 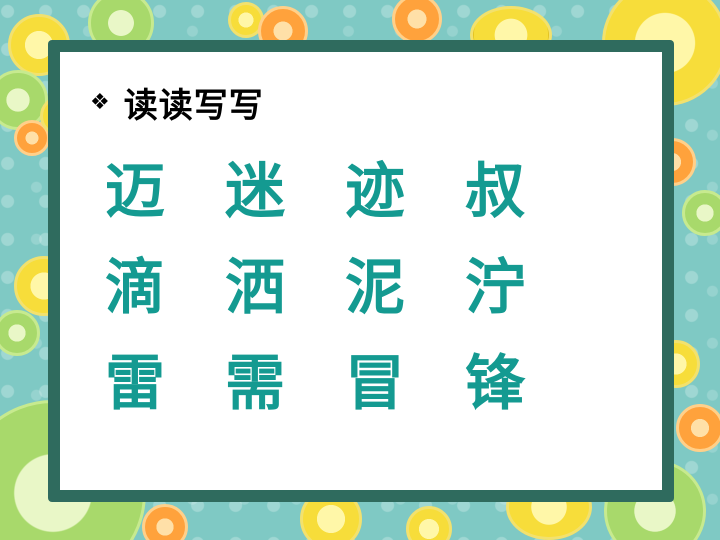 I want to click on character: 叔, so click(x=495, y=192).